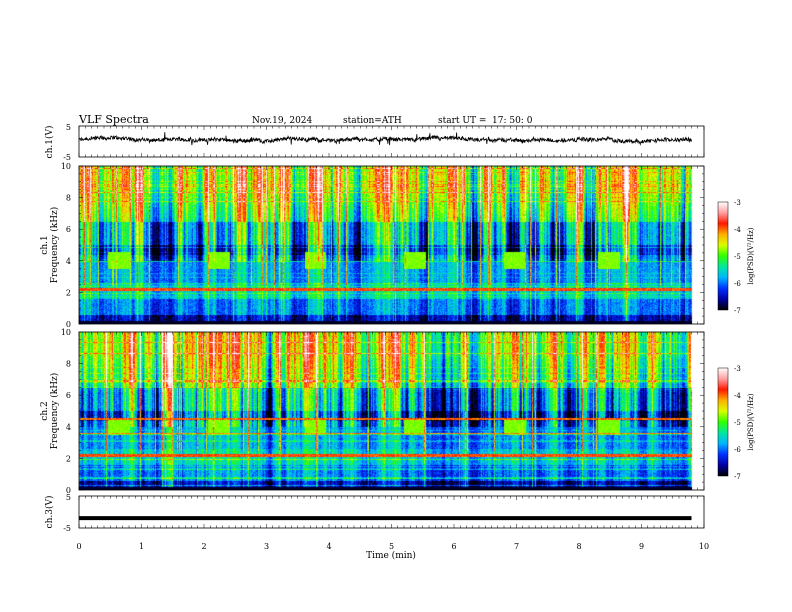  Describe the element at coordinates (737, 230) in the screenshot. I see `ch1-colorbar-tick: -4` at that location.